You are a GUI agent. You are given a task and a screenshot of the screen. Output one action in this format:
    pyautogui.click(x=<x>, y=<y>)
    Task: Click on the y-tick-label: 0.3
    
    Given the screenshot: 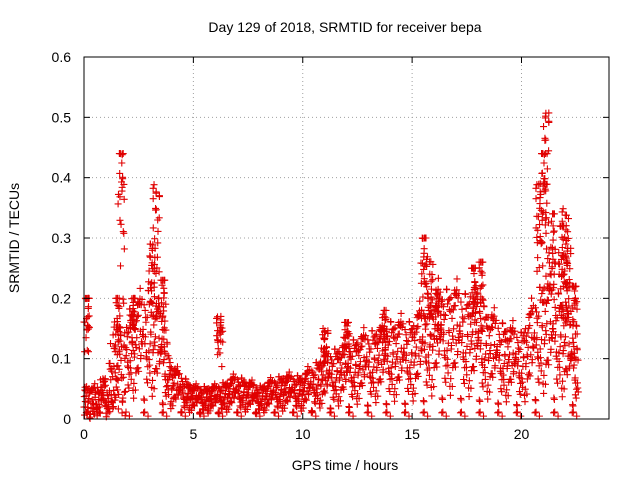 What is the action you would take?
    pyautogui.click(x=62, y=238)
    